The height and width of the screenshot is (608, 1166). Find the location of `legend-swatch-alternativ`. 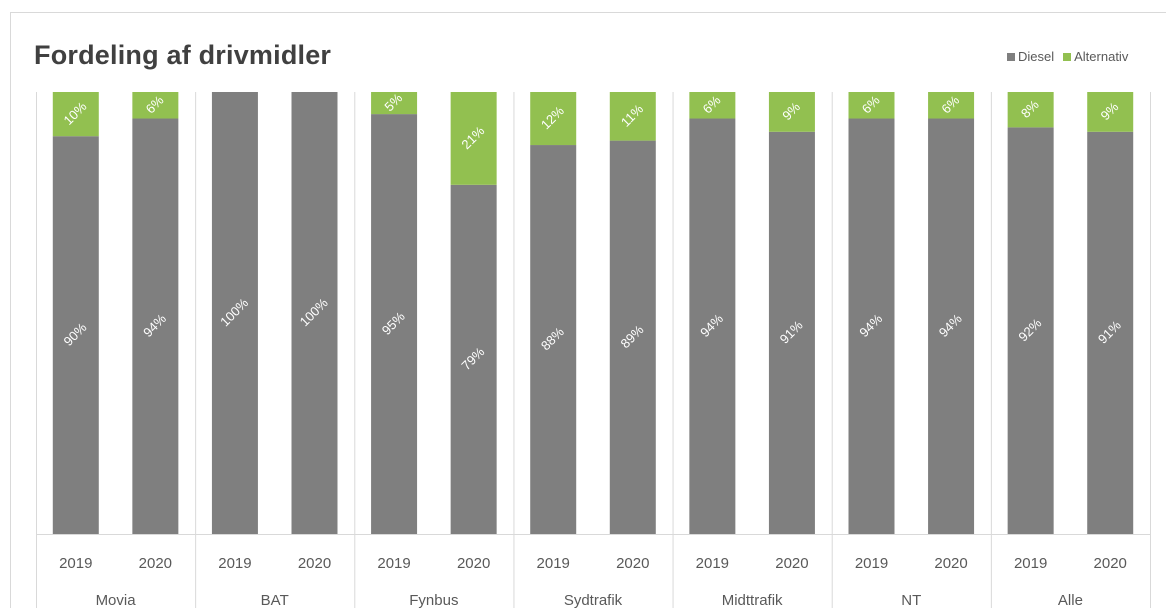

legend-swatch-alternativ is located at coordinates (1067, 56).